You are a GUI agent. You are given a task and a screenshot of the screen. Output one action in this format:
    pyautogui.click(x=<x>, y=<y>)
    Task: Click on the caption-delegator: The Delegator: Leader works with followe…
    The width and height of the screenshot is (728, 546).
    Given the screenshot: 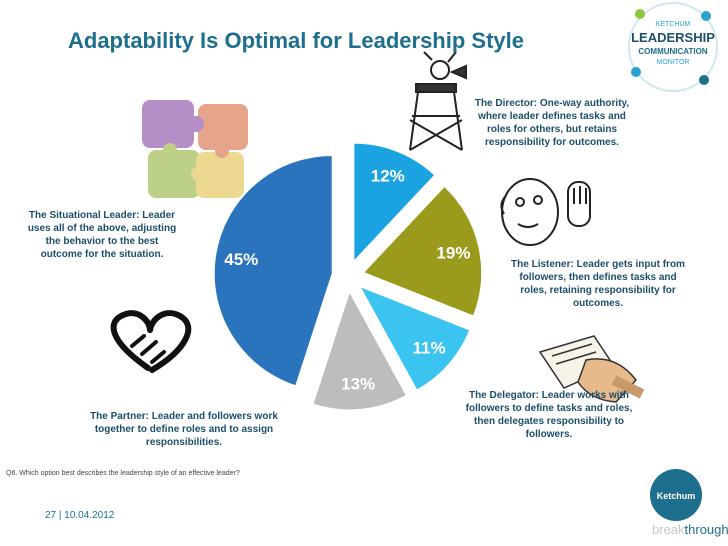 What is the action you would take?
    pyautogui.click(x=549, y=415)
    